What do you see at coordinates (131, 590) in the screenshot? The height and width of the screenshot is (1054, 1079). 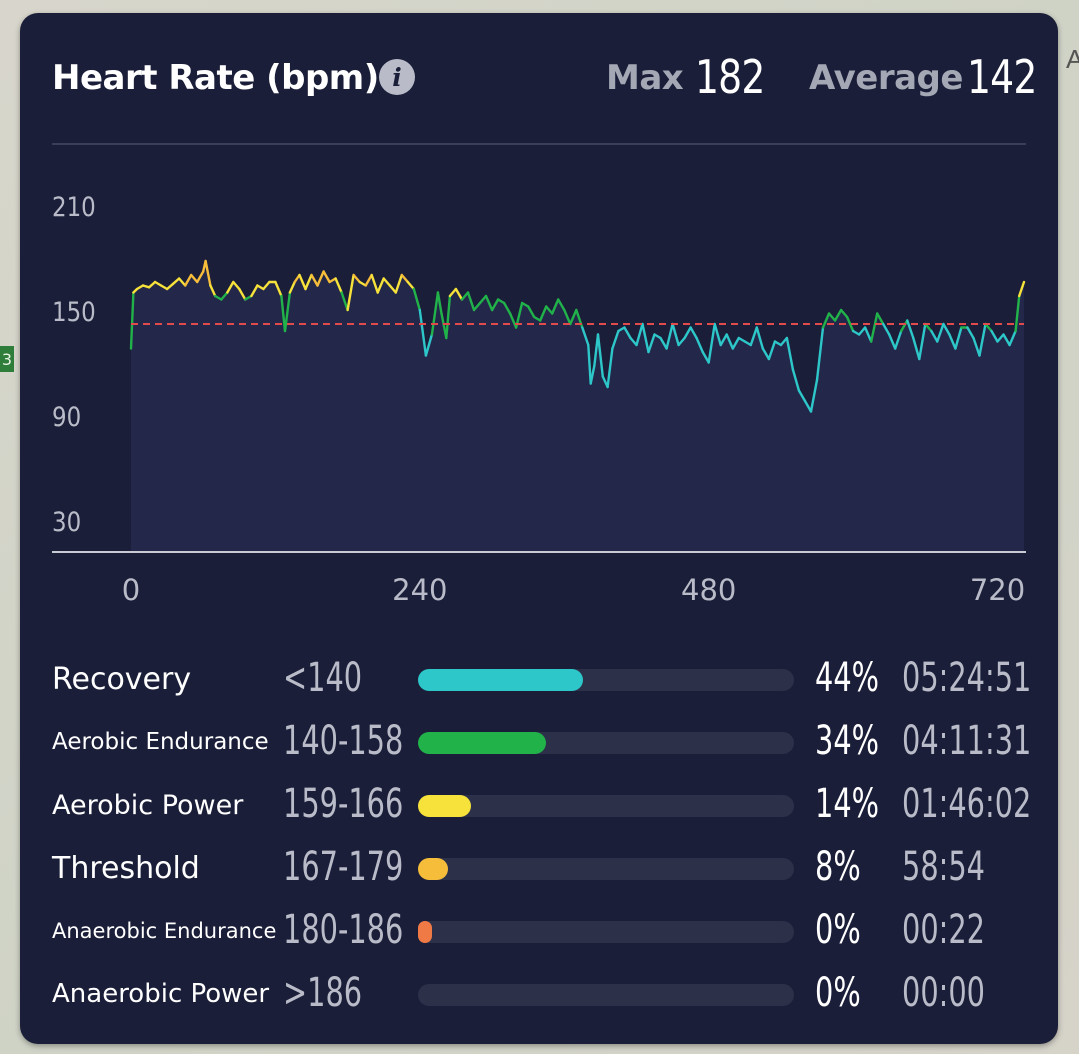 I see `x-tick-label: 0` at bounding box center [131, 590].